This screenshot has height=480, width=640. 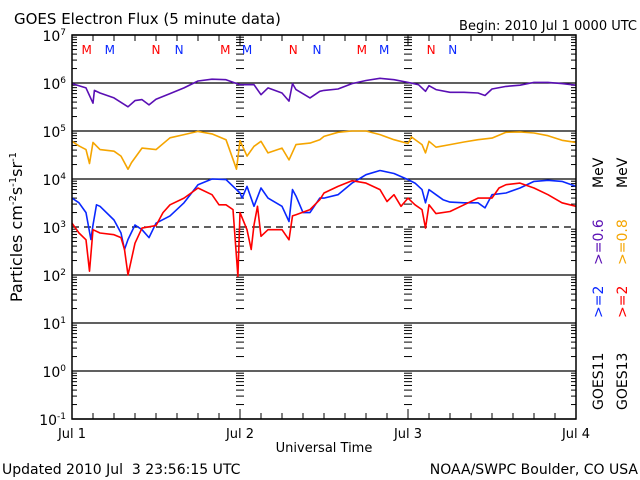 What do you see at coordinates (548, 26) in the screenshot?
I see `begin-label: Begin: 2010 Jul 1 0000 UTC` at bounding box center [548, 26].